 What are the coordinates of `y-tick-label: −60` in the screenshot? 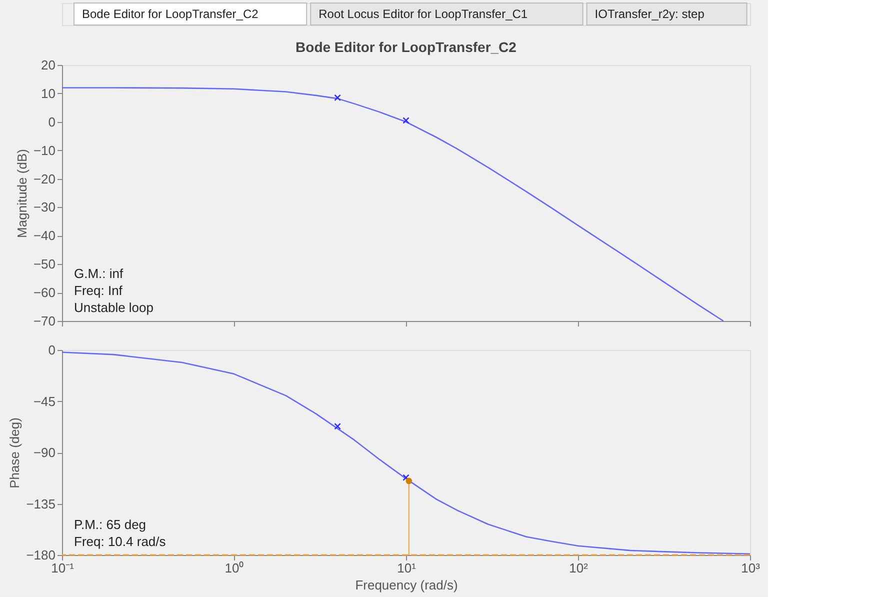 It's located at (44, 292).